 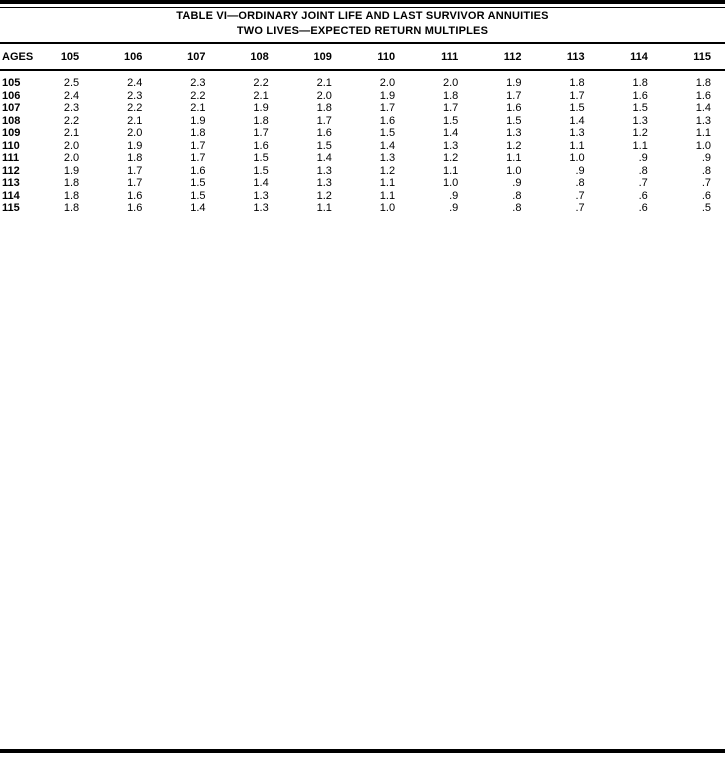 What do you see at coordinates (362, 30) in the screenshot?
I see `table-title-line2: TWO LIVES—EXPECTED RETURN MULTIPLES` at bounding box center [362, 30].